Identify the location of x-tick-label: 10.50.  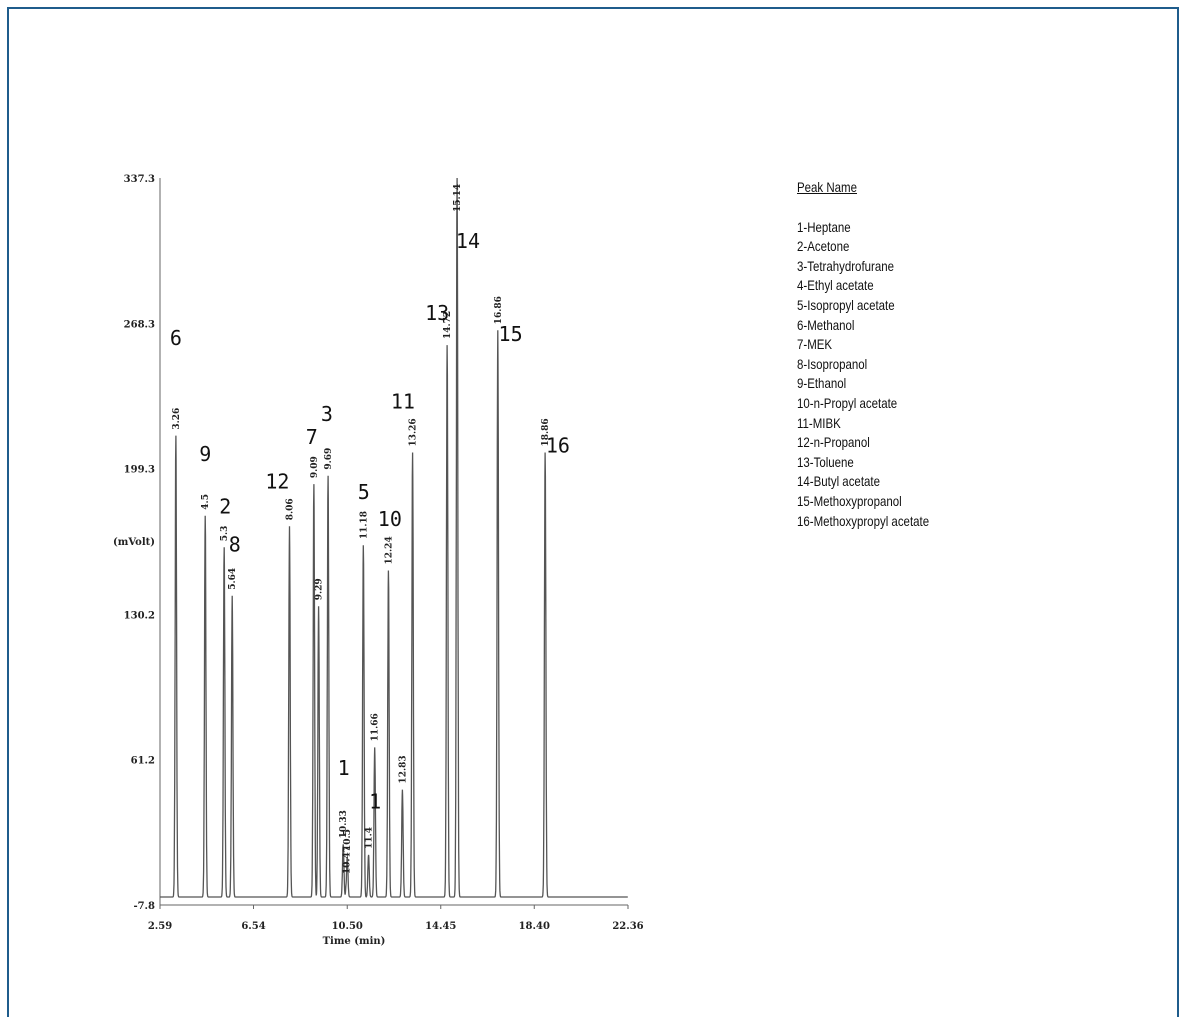
(347, 926).